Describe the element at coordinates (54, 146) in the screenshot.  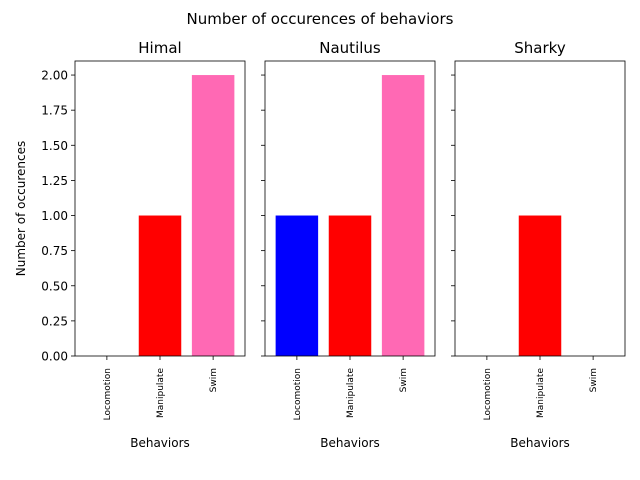
I see `y-tick-label: 1.50` at that location.